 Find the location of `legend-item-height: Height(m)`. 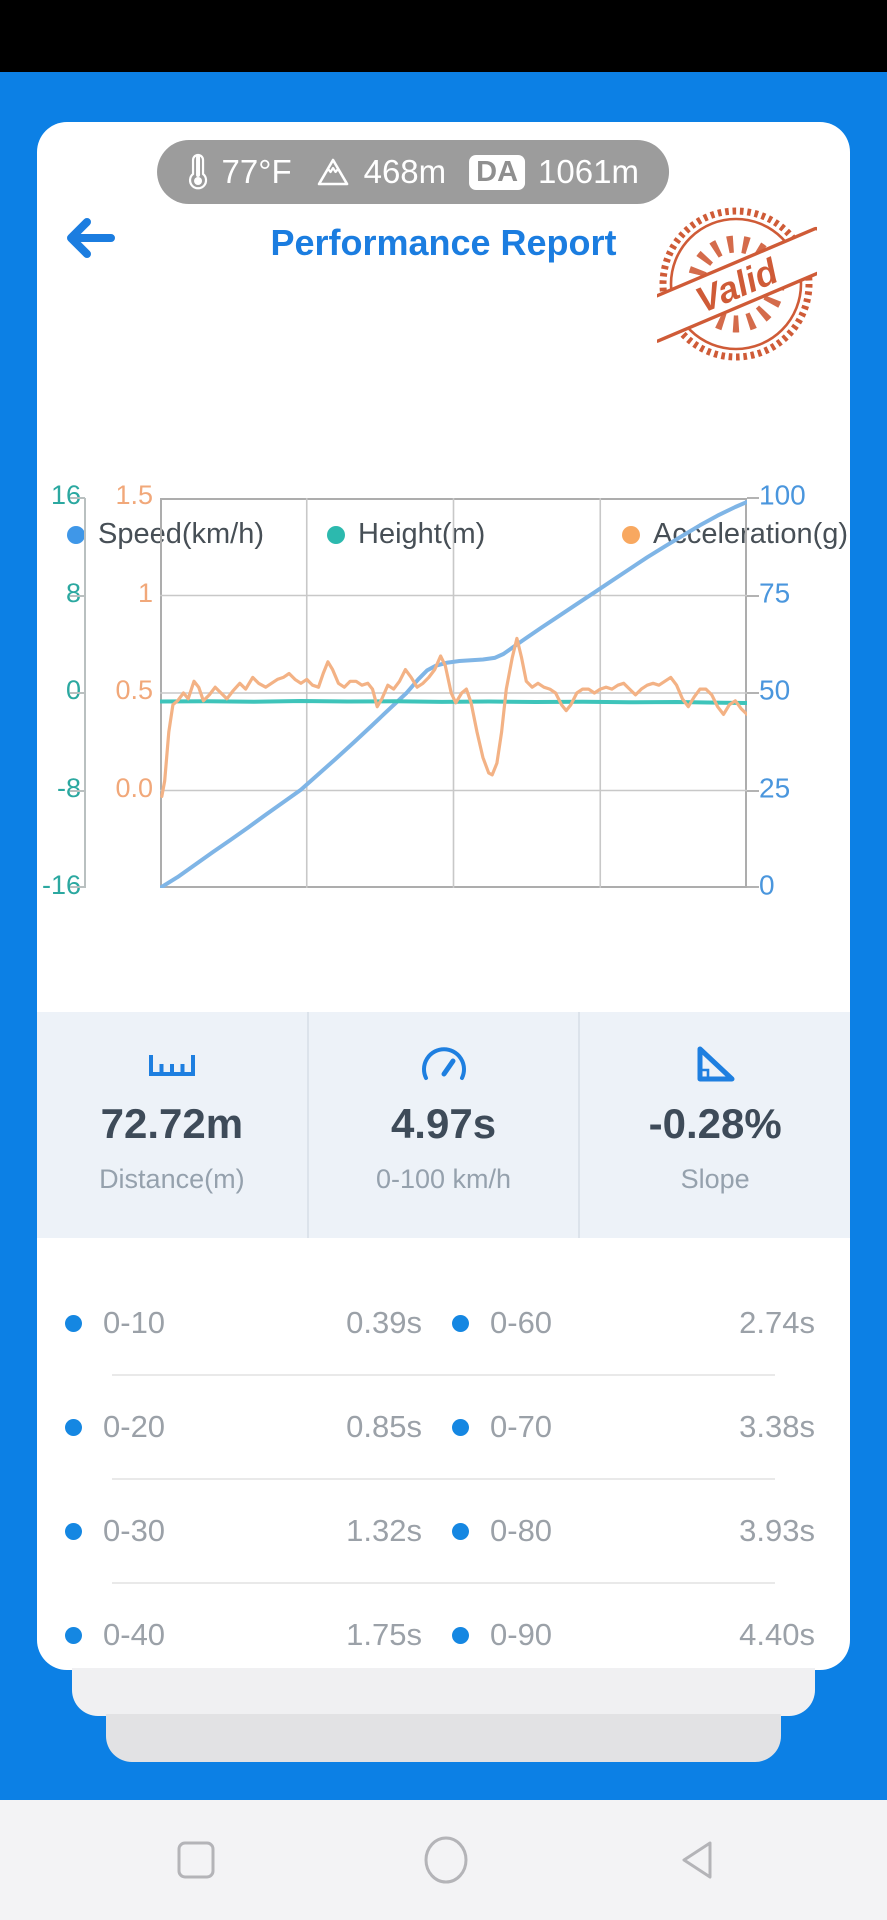

legend-item-height: Height(m) is located at coordinates (406, 534).